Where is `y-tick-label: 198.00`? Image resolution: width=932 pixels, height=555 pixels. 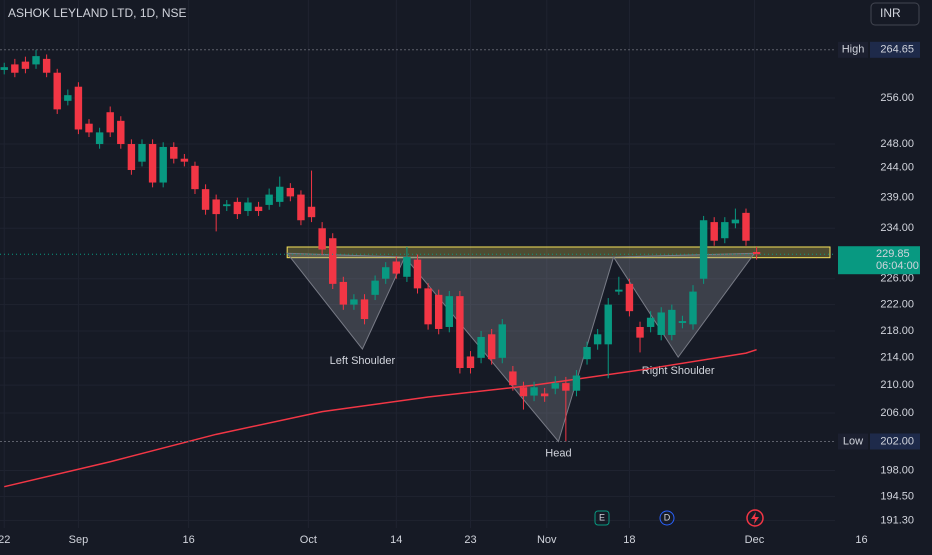 y-tick-label: 198.00 is located at coordinates (897, 470).